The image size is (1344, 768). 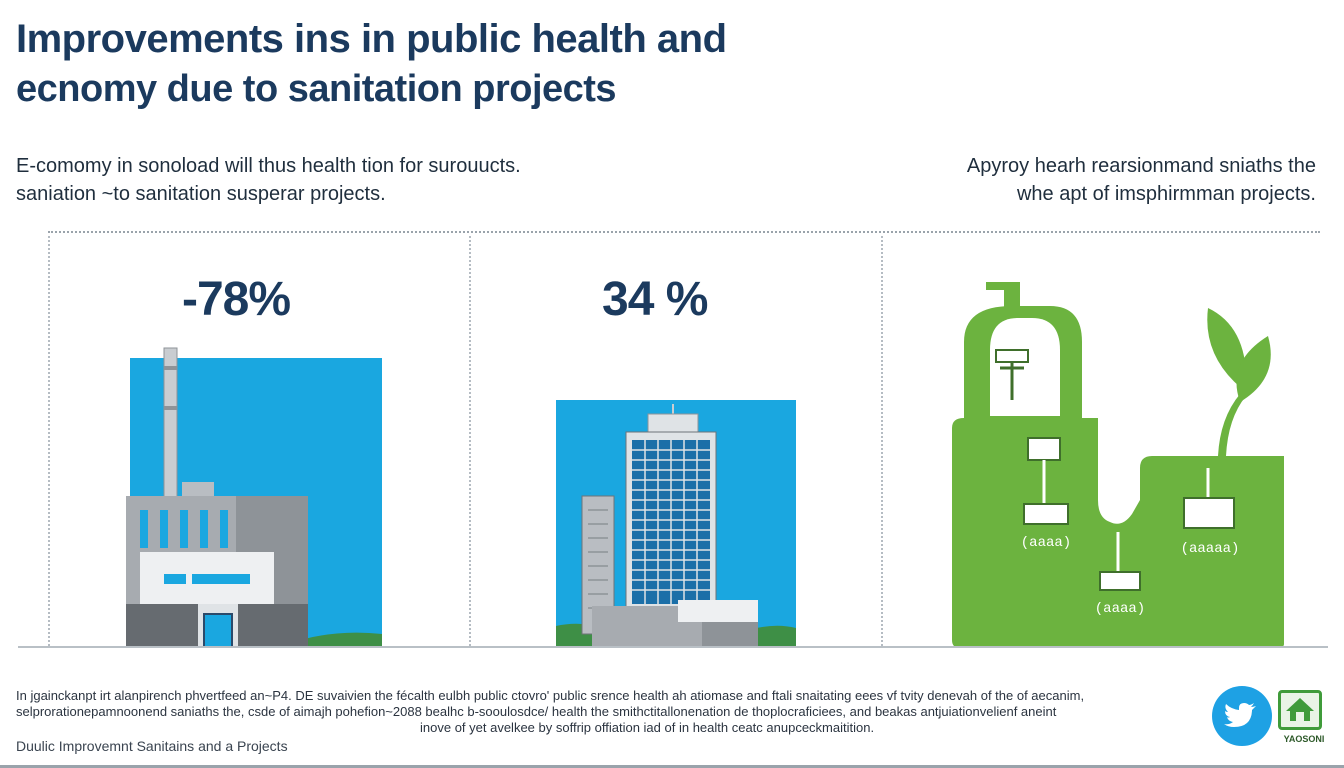 What do you see at coordinates (1210, 512) in the screenshot?
I see `facility-valve-right: (aaaaa)` at bounding box center [1210, 512].